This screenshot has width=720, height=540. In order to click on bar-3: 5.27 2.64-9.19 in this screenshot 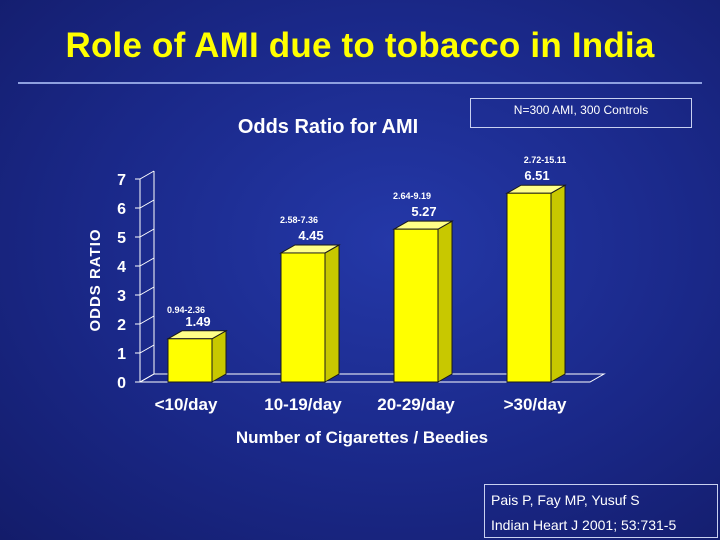, I will do `click(423, 287)`.